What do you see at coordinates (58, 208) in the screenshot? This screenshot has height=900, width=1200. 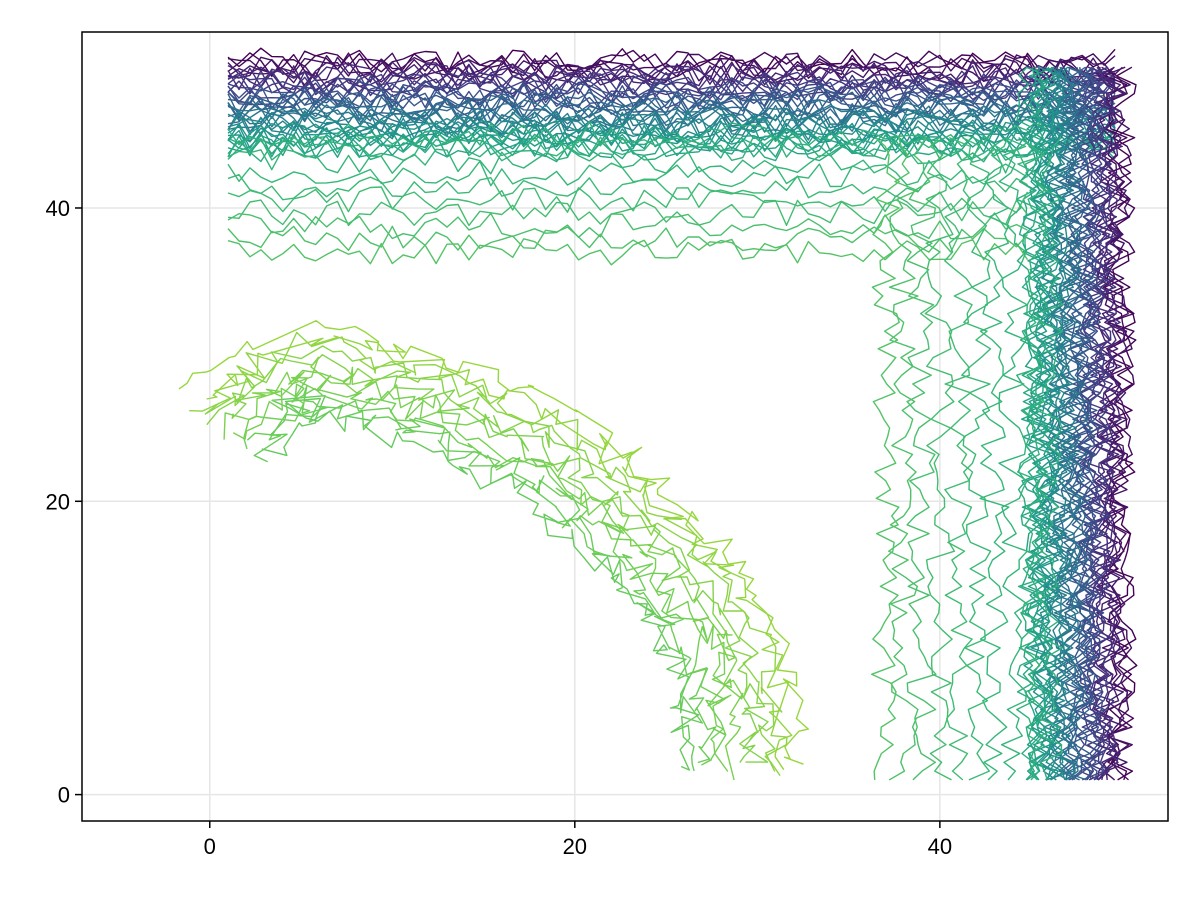 I see `y-tick-label: 40` at bounding box center [58, 208].